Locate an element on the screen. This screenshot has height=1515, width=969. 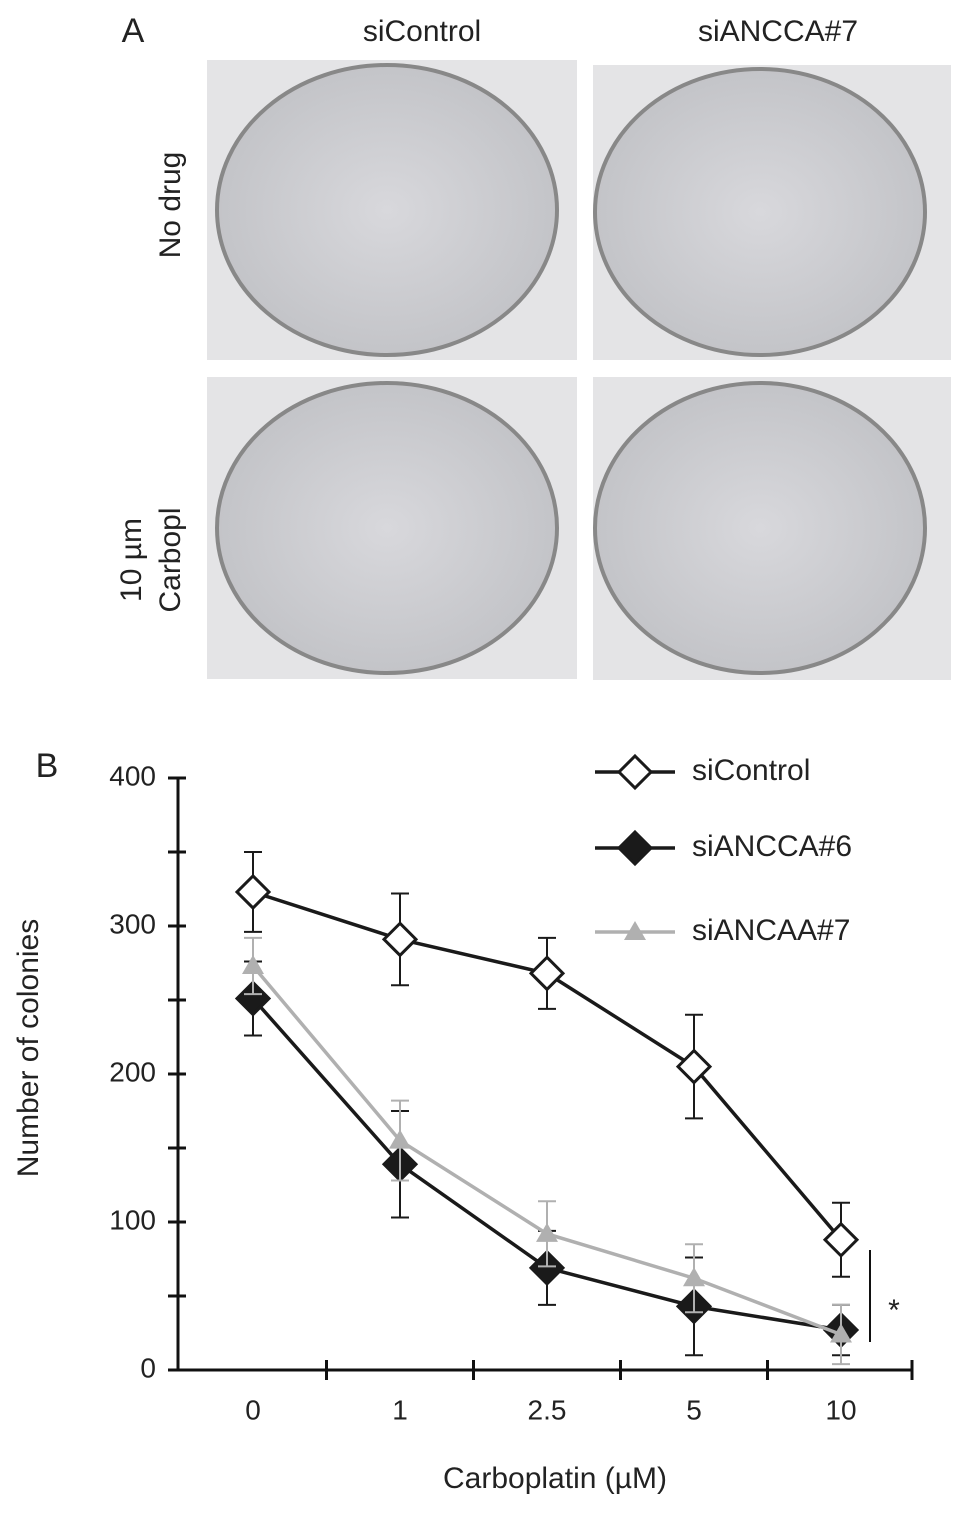
row-label: No drug is located at coordinates (170, 205).